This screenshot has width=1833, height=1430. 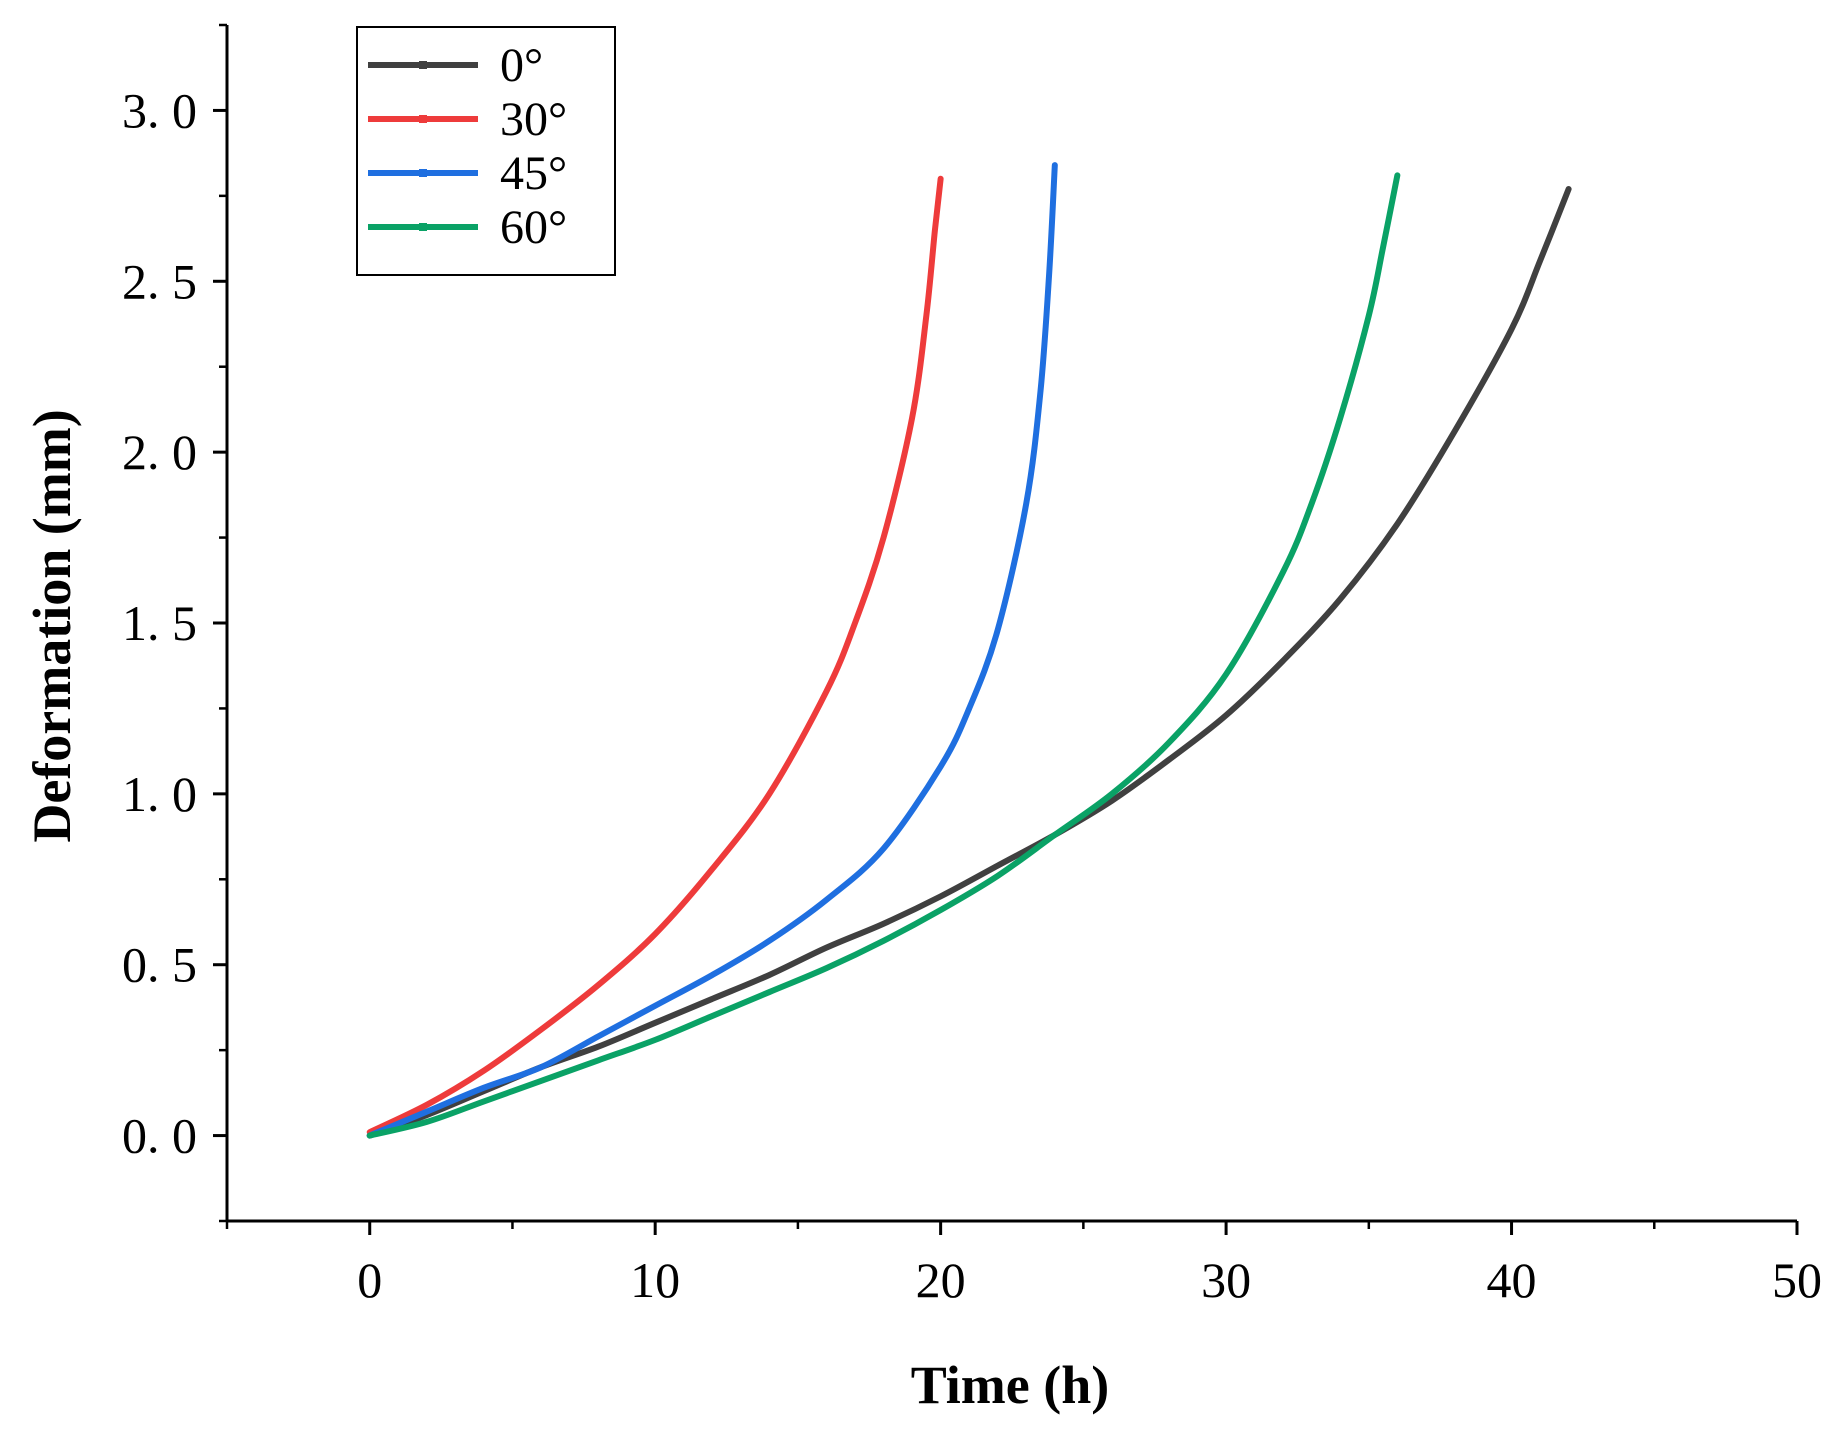 What do you see at coordinates (369, 1280) in the screenshot?
I see `x-tick-label: 0` at bounding box center [369, 1280].